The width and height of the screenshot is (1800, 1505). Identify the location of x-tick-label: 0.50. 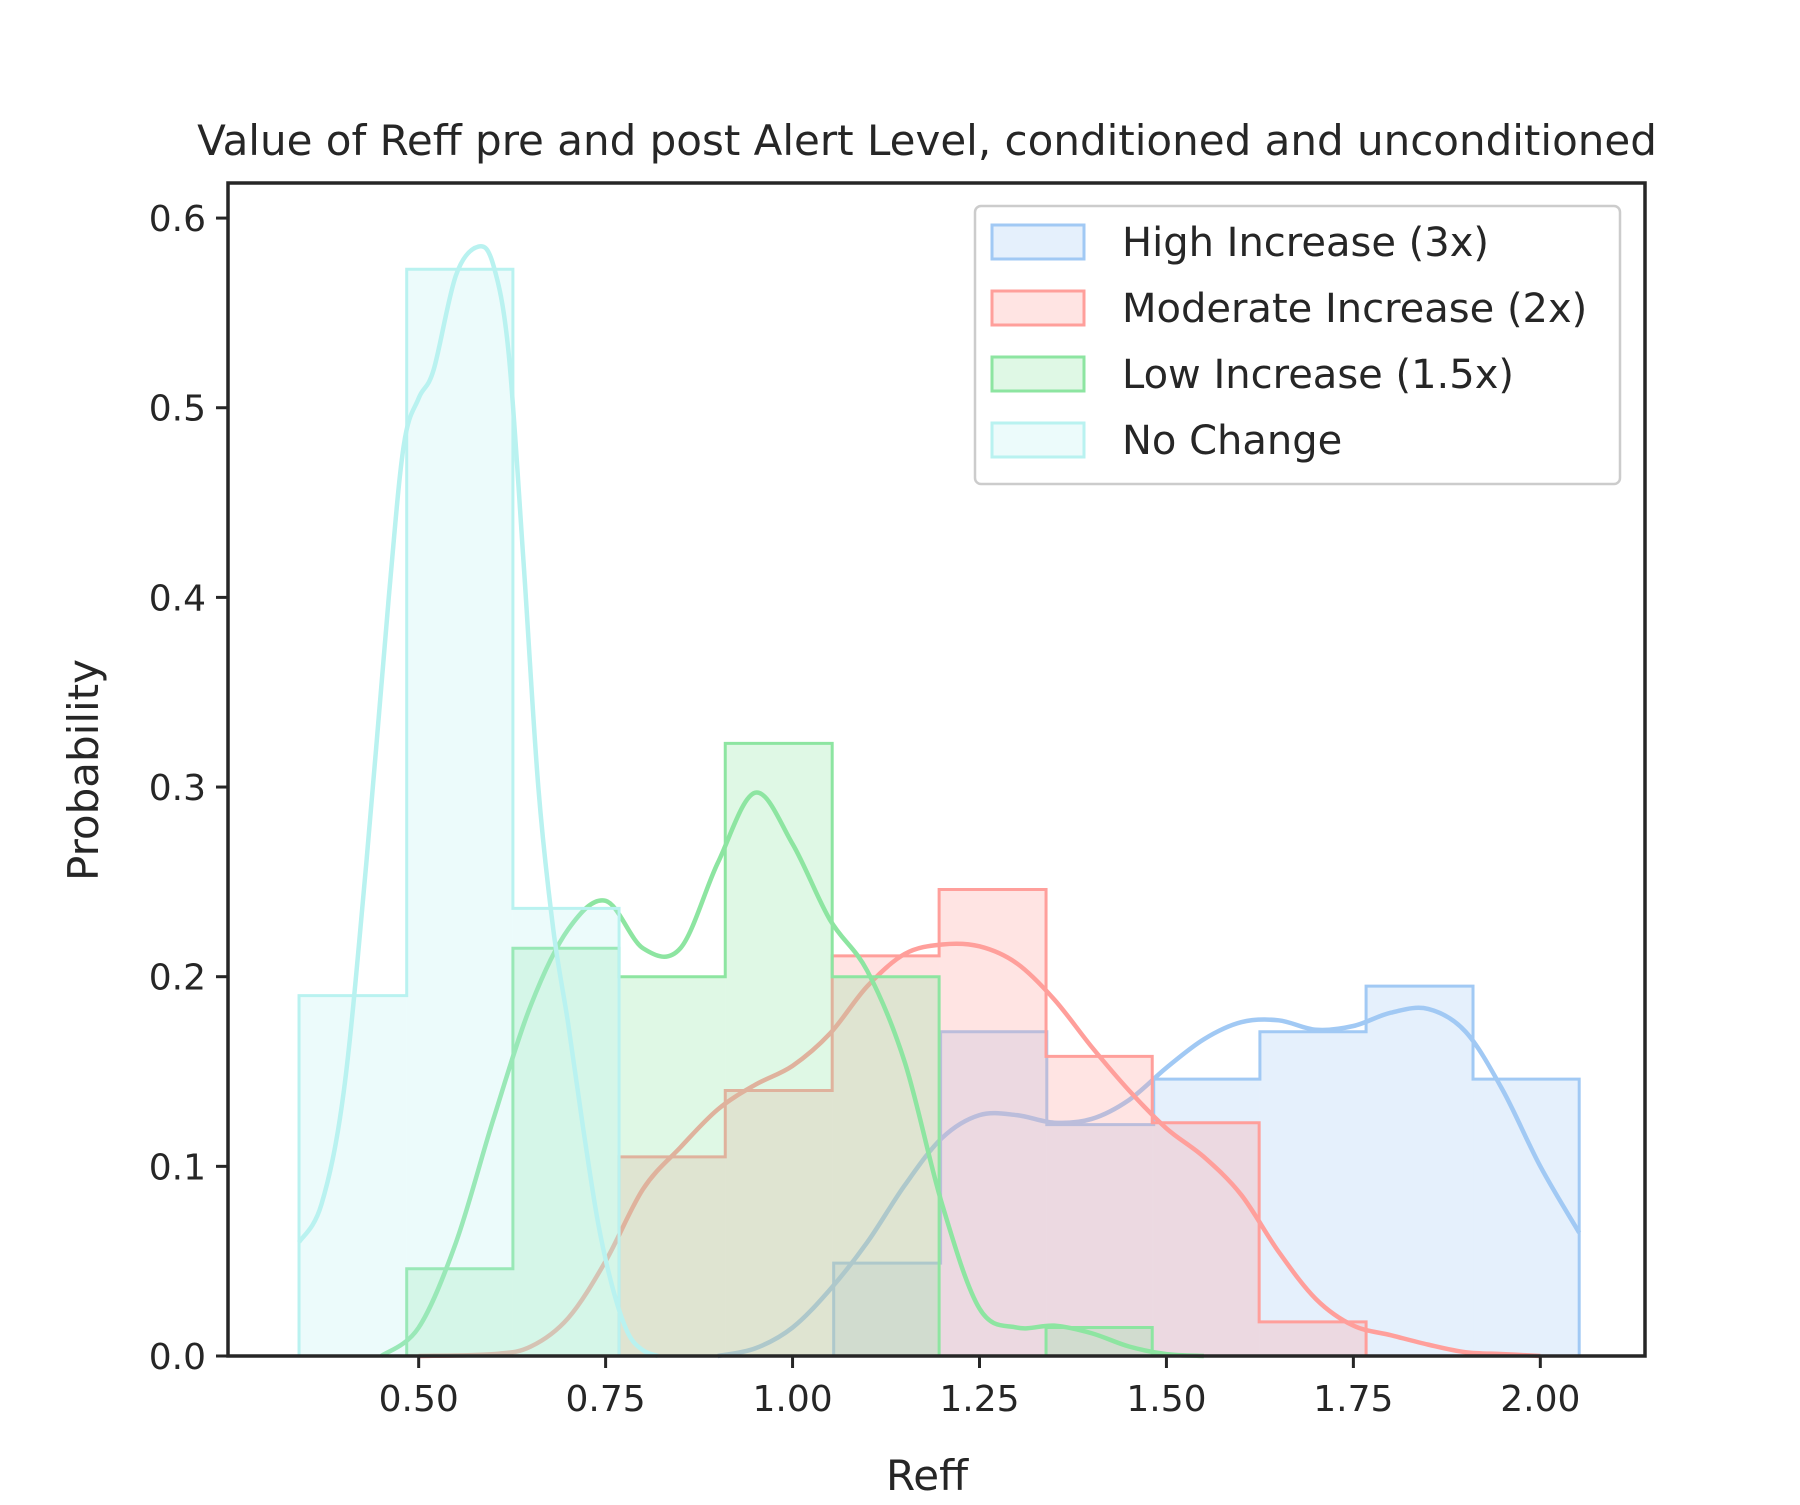
(419, 1399).